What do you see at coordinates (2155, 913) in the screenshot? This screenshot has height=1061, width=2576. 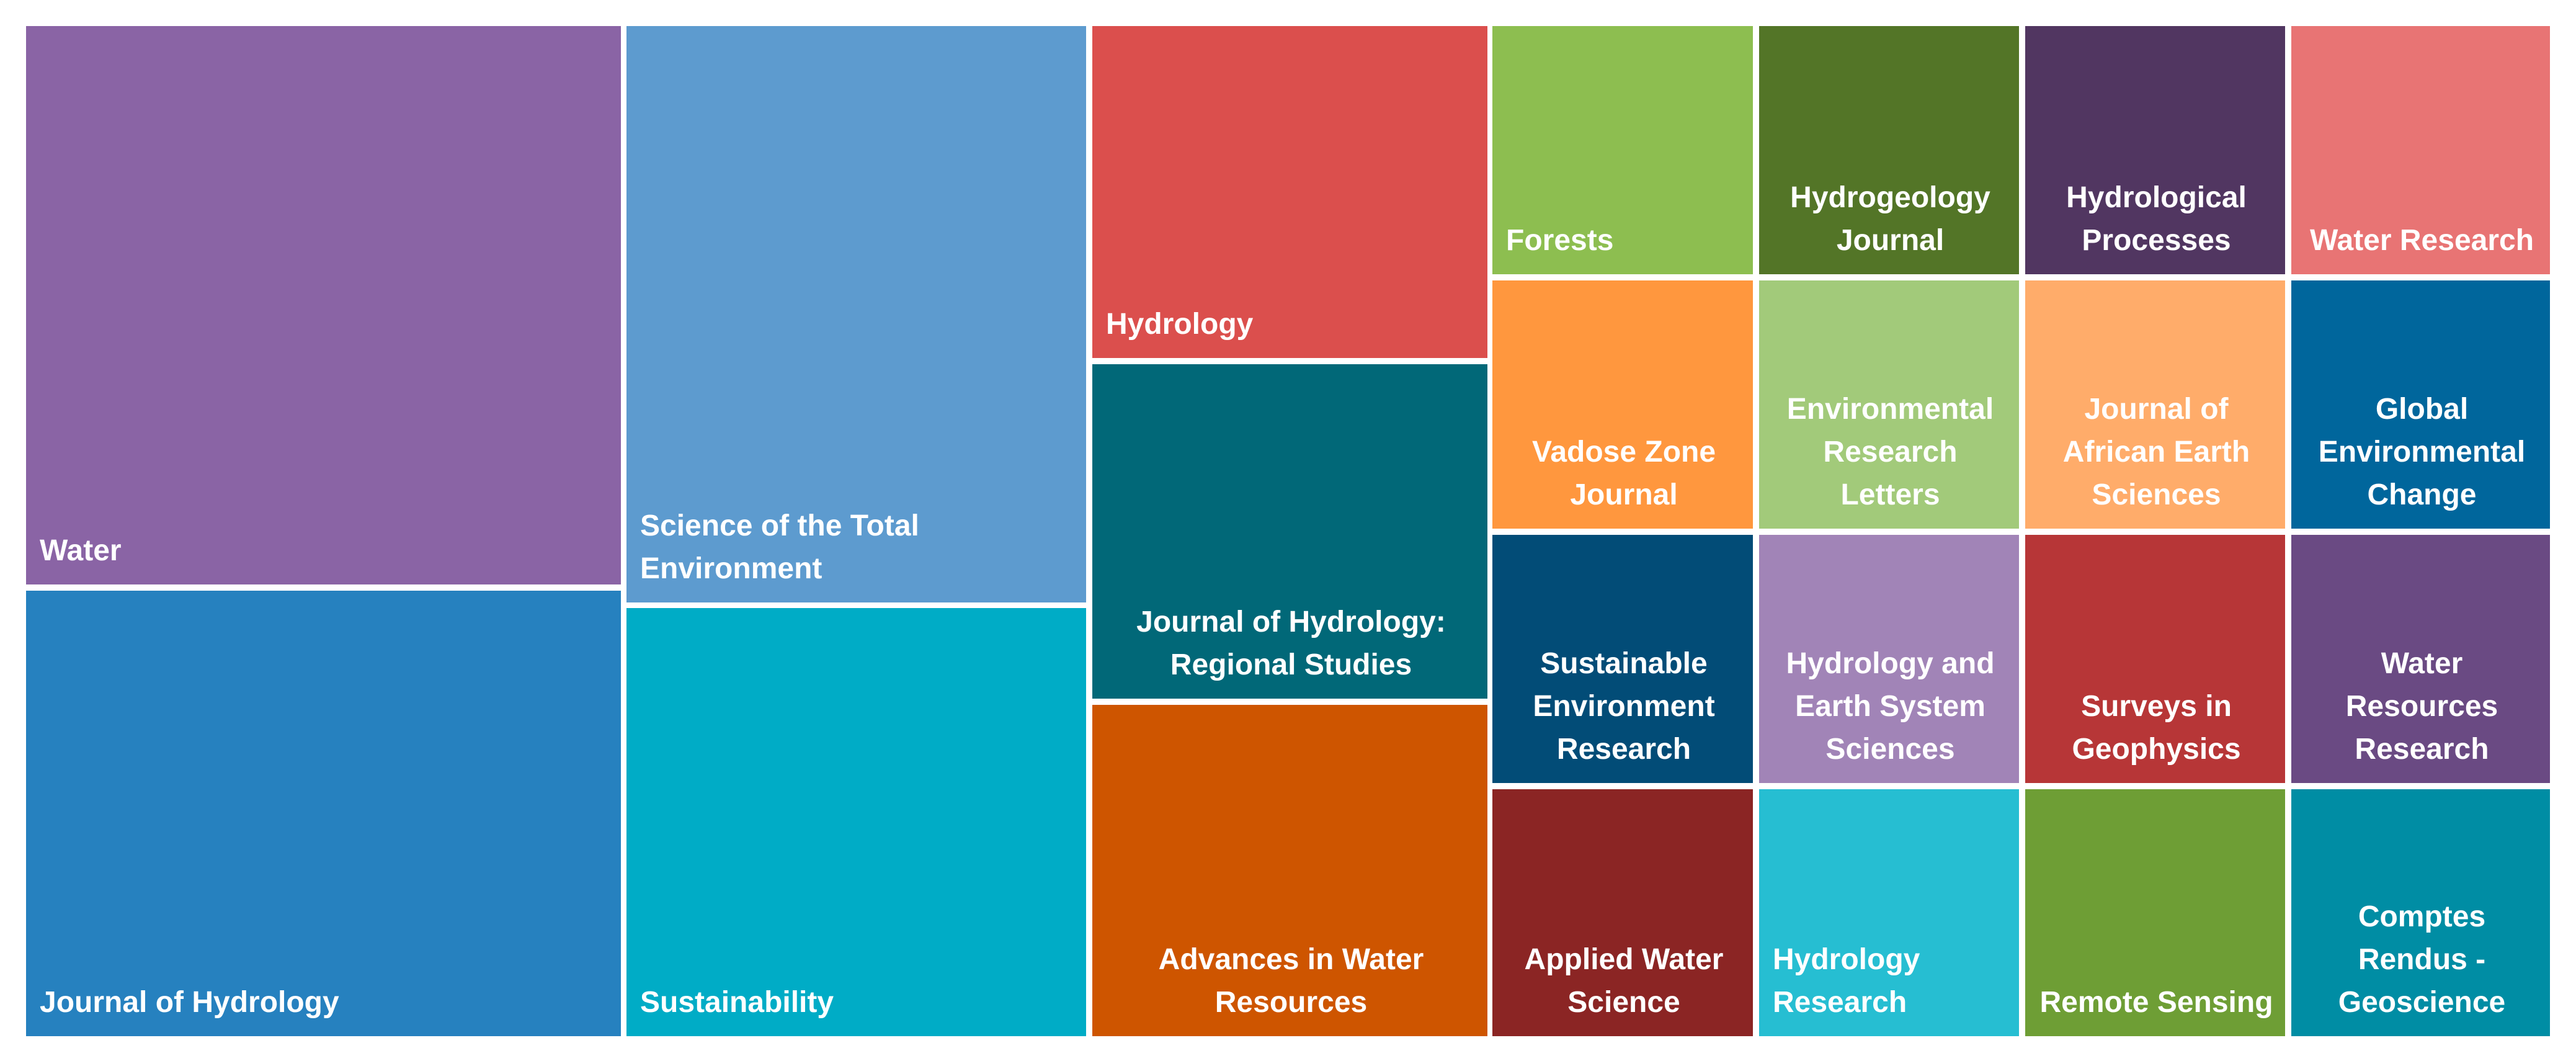 I see `treemap-tile-remote-sensing: Remote Sensing` at bounding box center [2155, 913].